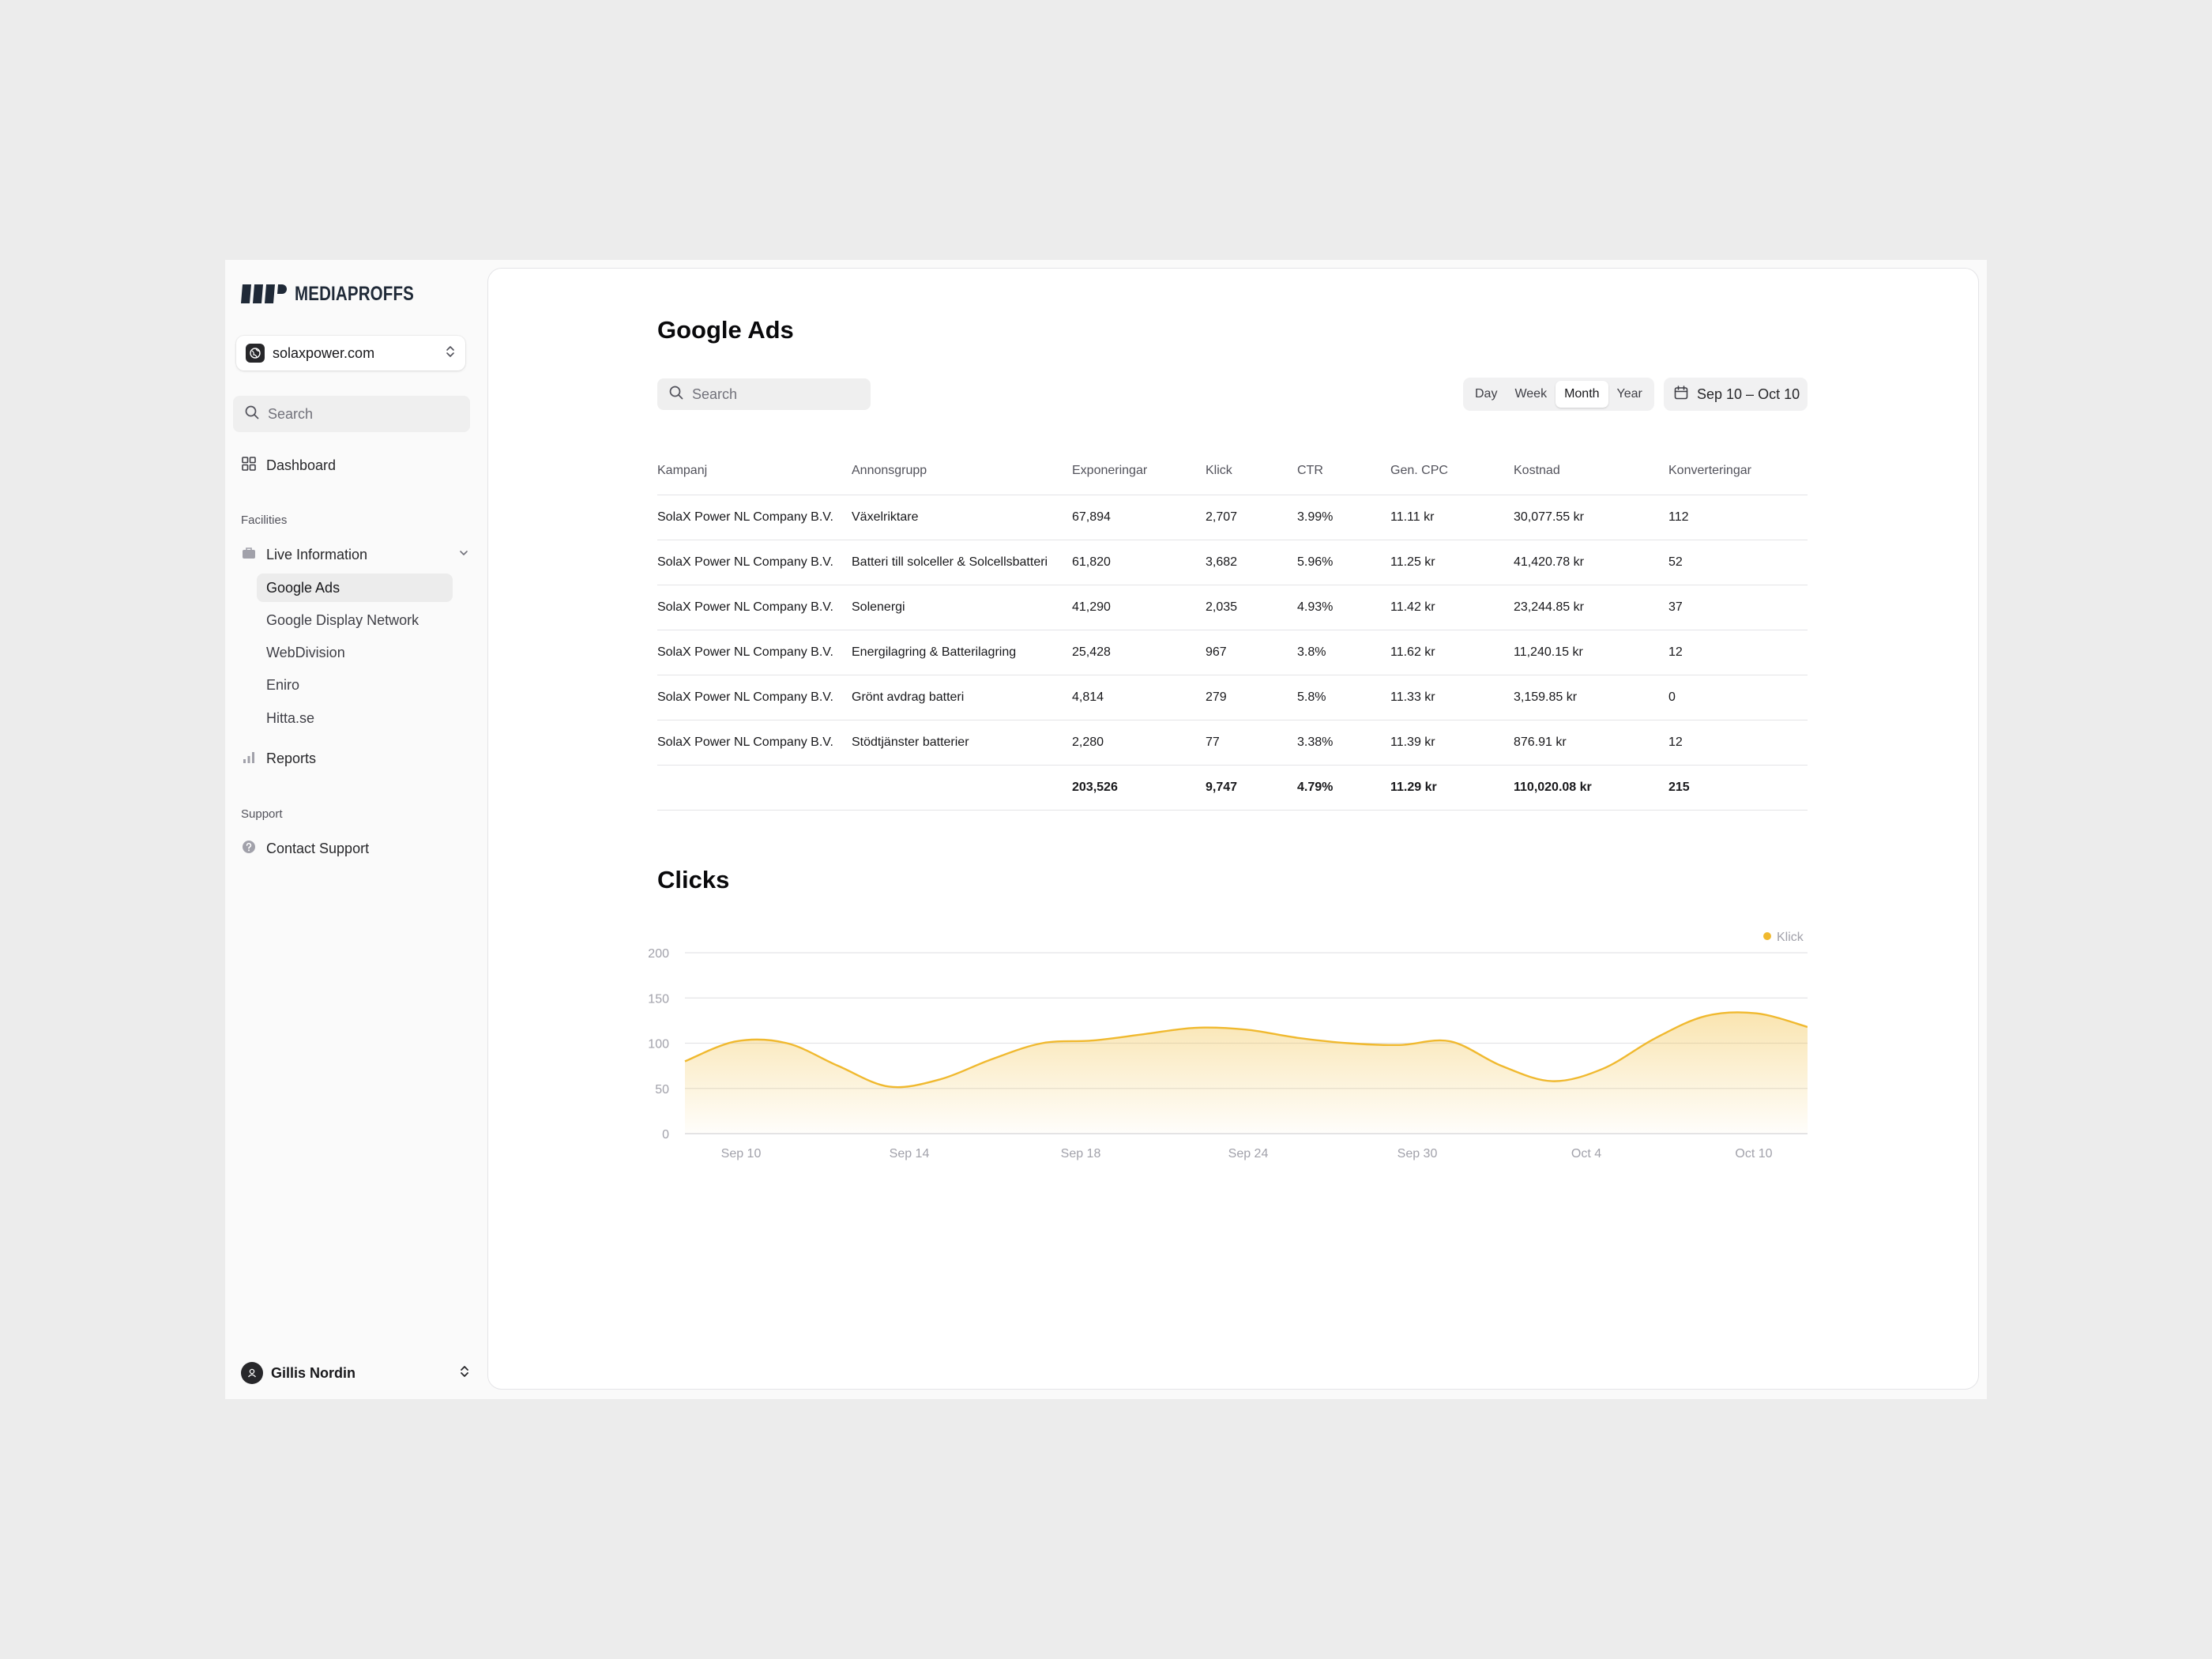 The image size is (2212, 1659). Describe the element at coordinates (1252, 471) in the screenshot. I see `column-header: Klick` at that location.